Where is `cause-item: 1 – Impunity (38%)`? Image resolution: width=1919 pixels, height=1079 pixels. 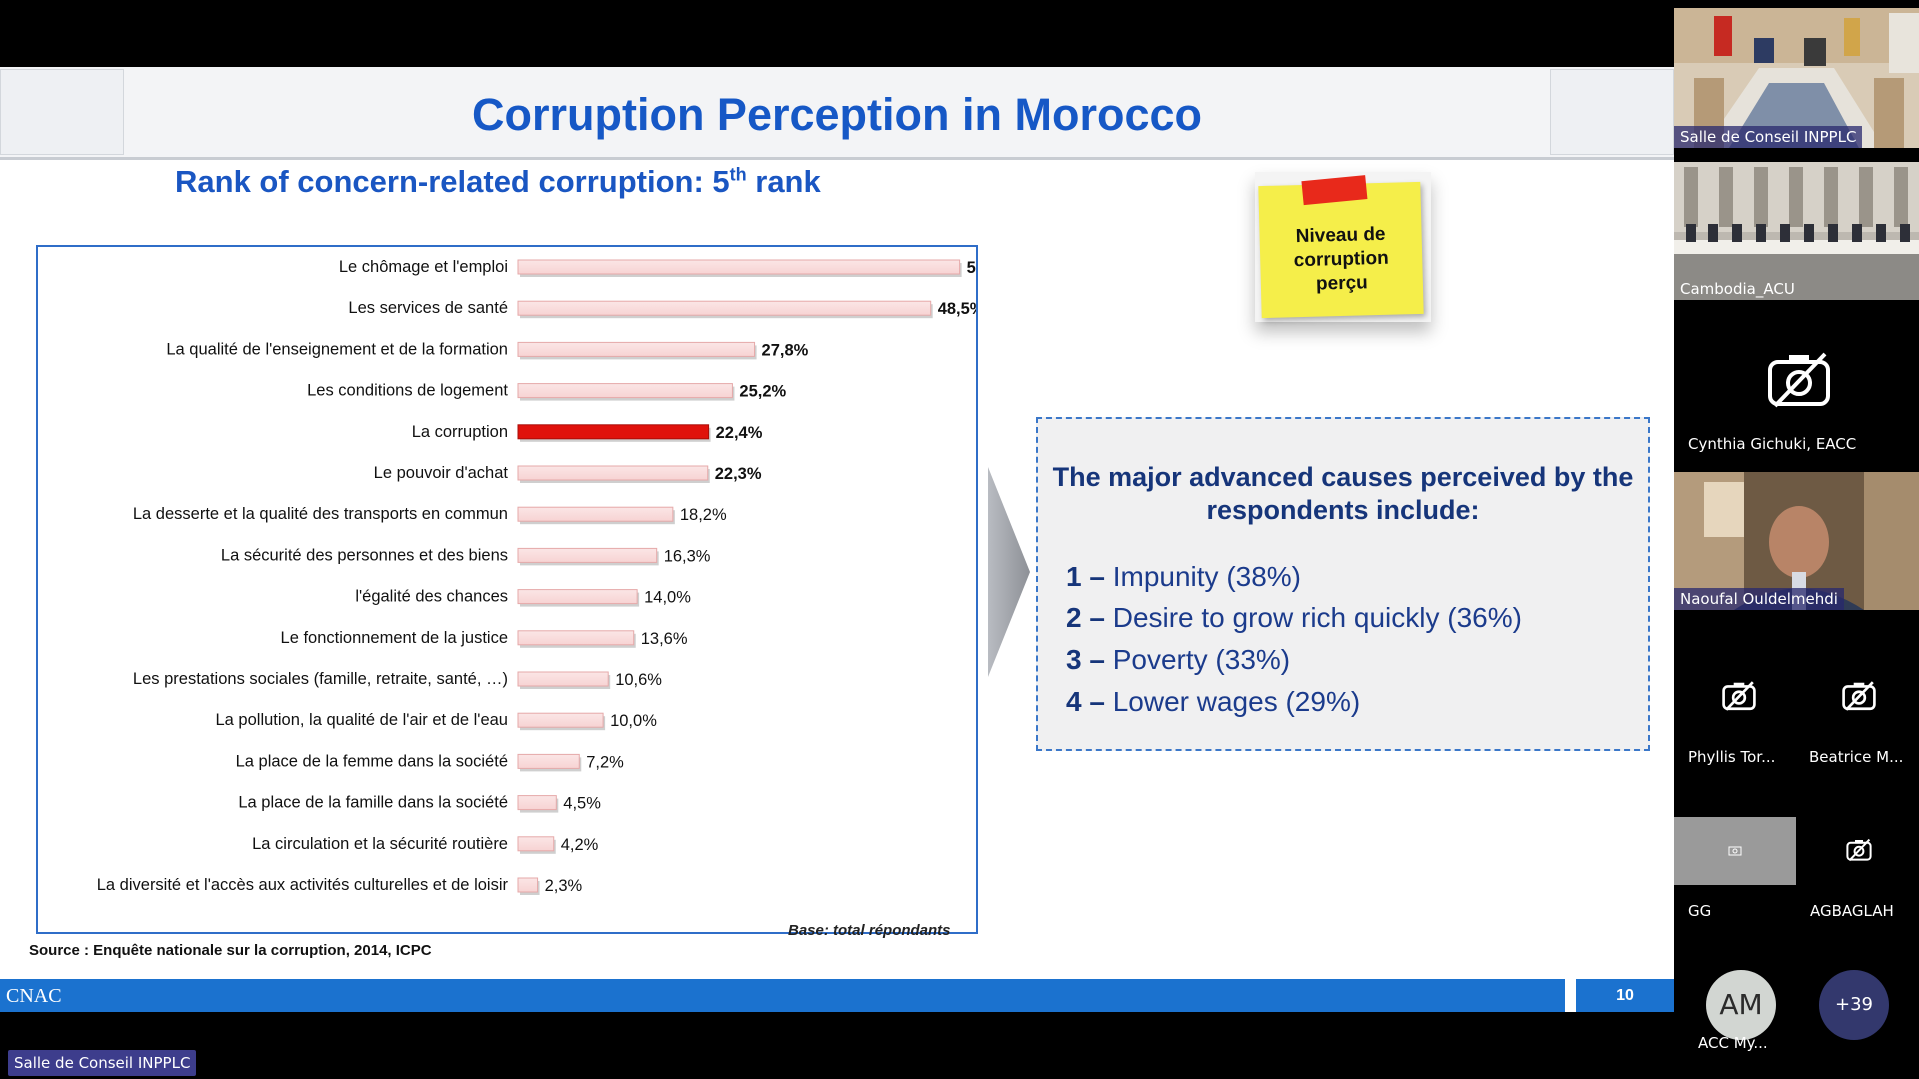
cause-item: 1 – Impunity (38%) is located at coordinates (1183, 577).